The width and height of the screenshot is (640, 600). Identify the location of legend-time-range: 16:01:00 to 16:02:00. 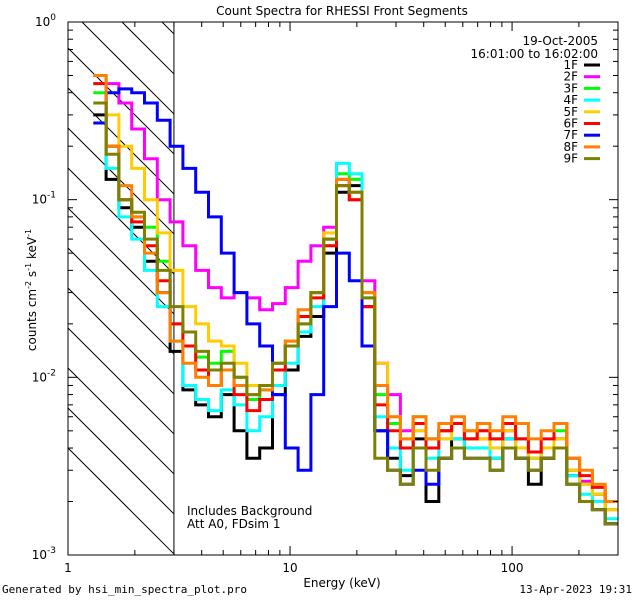
(534, 54).